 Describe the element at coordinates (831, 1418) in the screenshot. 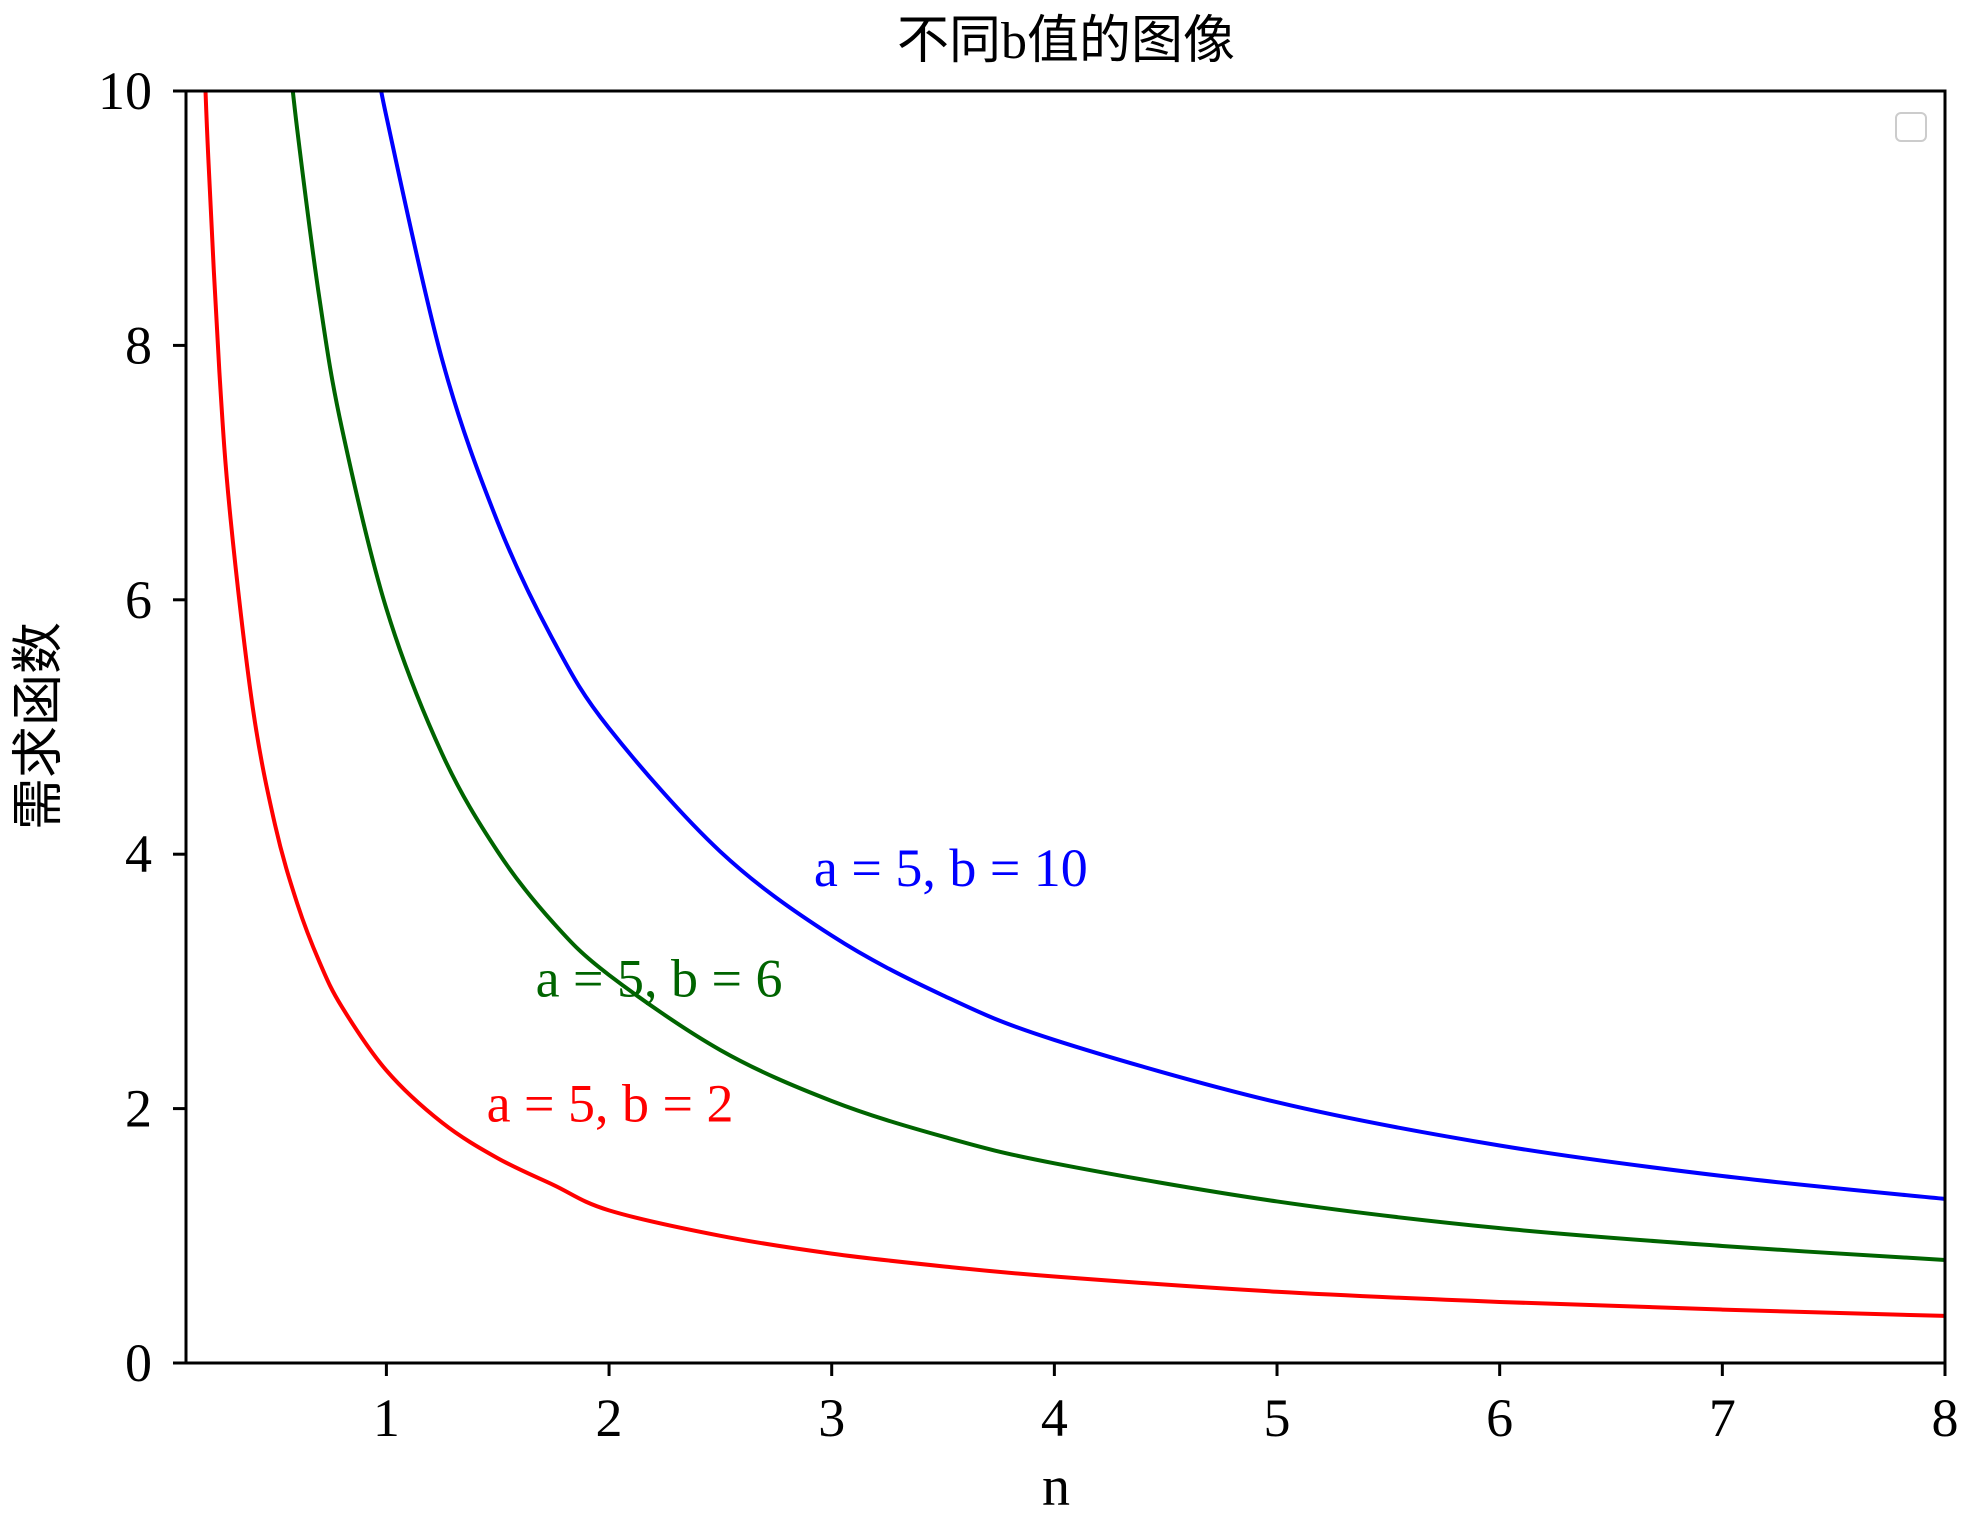

I see `x-tick-label: 3` at that location.